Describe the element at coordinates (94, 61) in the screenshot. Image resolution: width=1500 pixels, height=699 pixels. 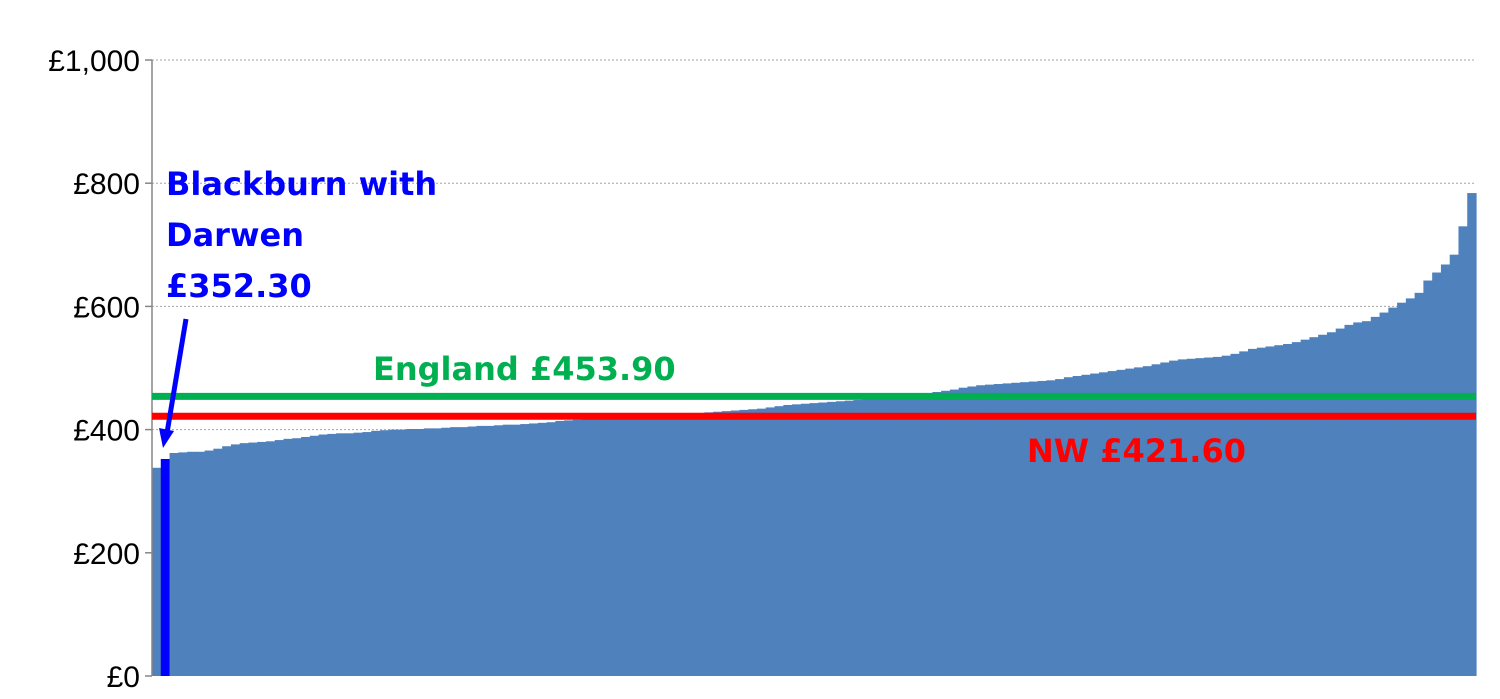
I see `y-tick-label: £1,000` at that location.